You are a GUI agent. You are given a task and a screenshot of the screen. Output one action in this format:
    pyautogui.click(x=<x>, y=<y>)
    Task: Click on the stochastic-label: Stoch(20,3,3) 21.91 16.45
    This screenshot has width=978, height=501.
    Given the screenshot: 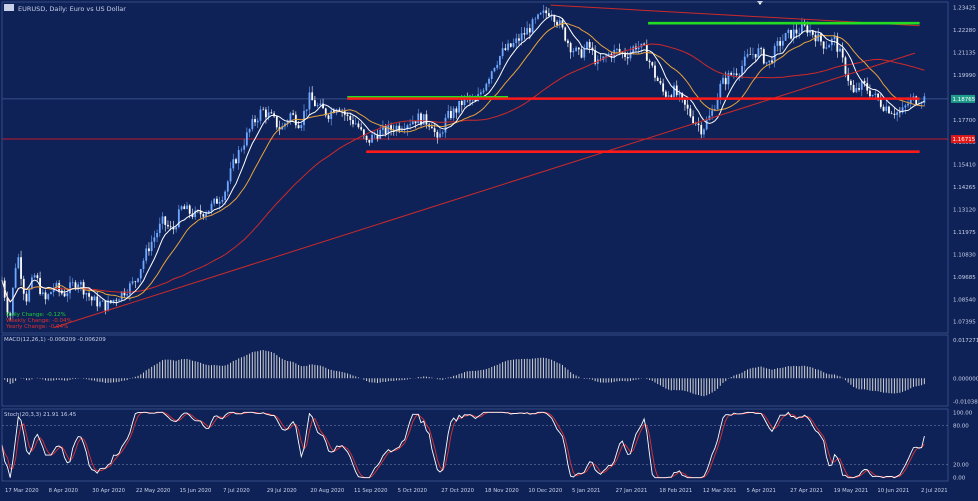 What is the action you would take?
    pyautogui.click(x=40, y=415)
    